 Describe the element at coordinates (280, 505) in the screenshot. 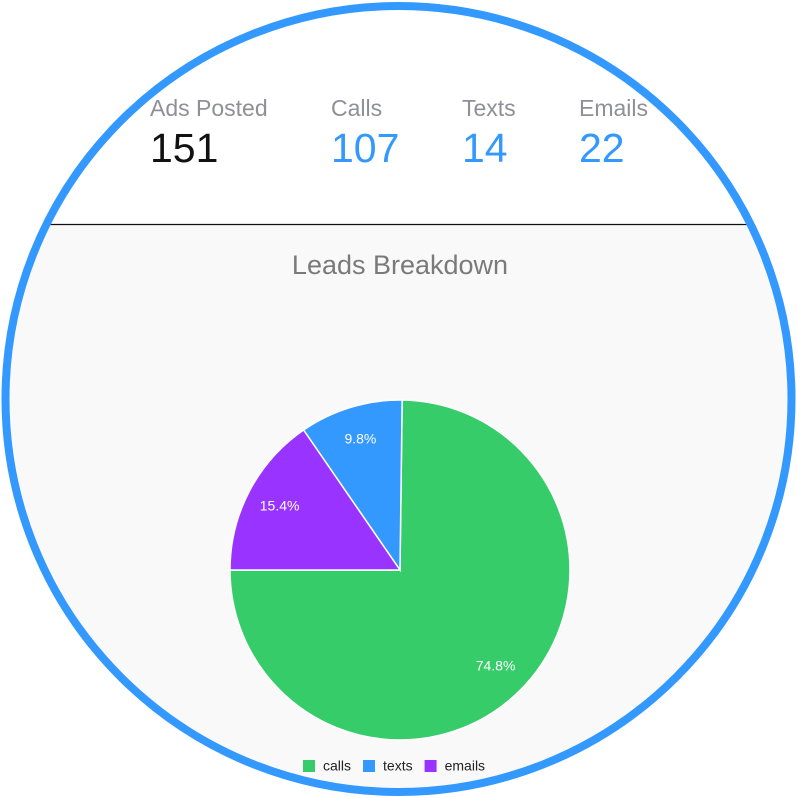

I see `slice-label: 15.4%` at that location.